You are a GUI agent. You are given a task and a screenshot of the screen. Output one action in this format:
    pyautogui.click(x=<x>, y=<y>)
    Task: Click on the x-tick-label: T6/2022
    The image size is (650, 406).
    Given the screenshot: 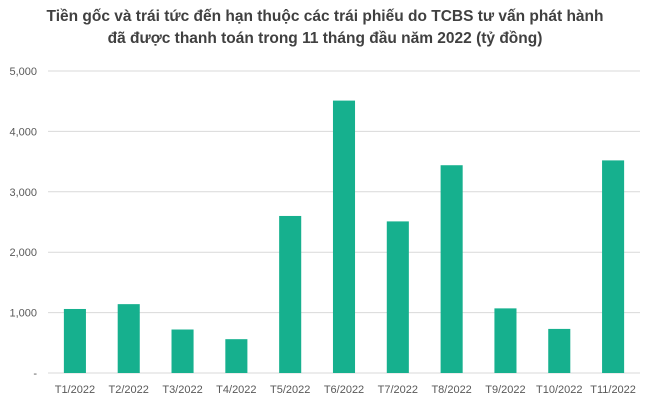 What is the action you would take?
    pyautogui.click(x=344, y=390)
    